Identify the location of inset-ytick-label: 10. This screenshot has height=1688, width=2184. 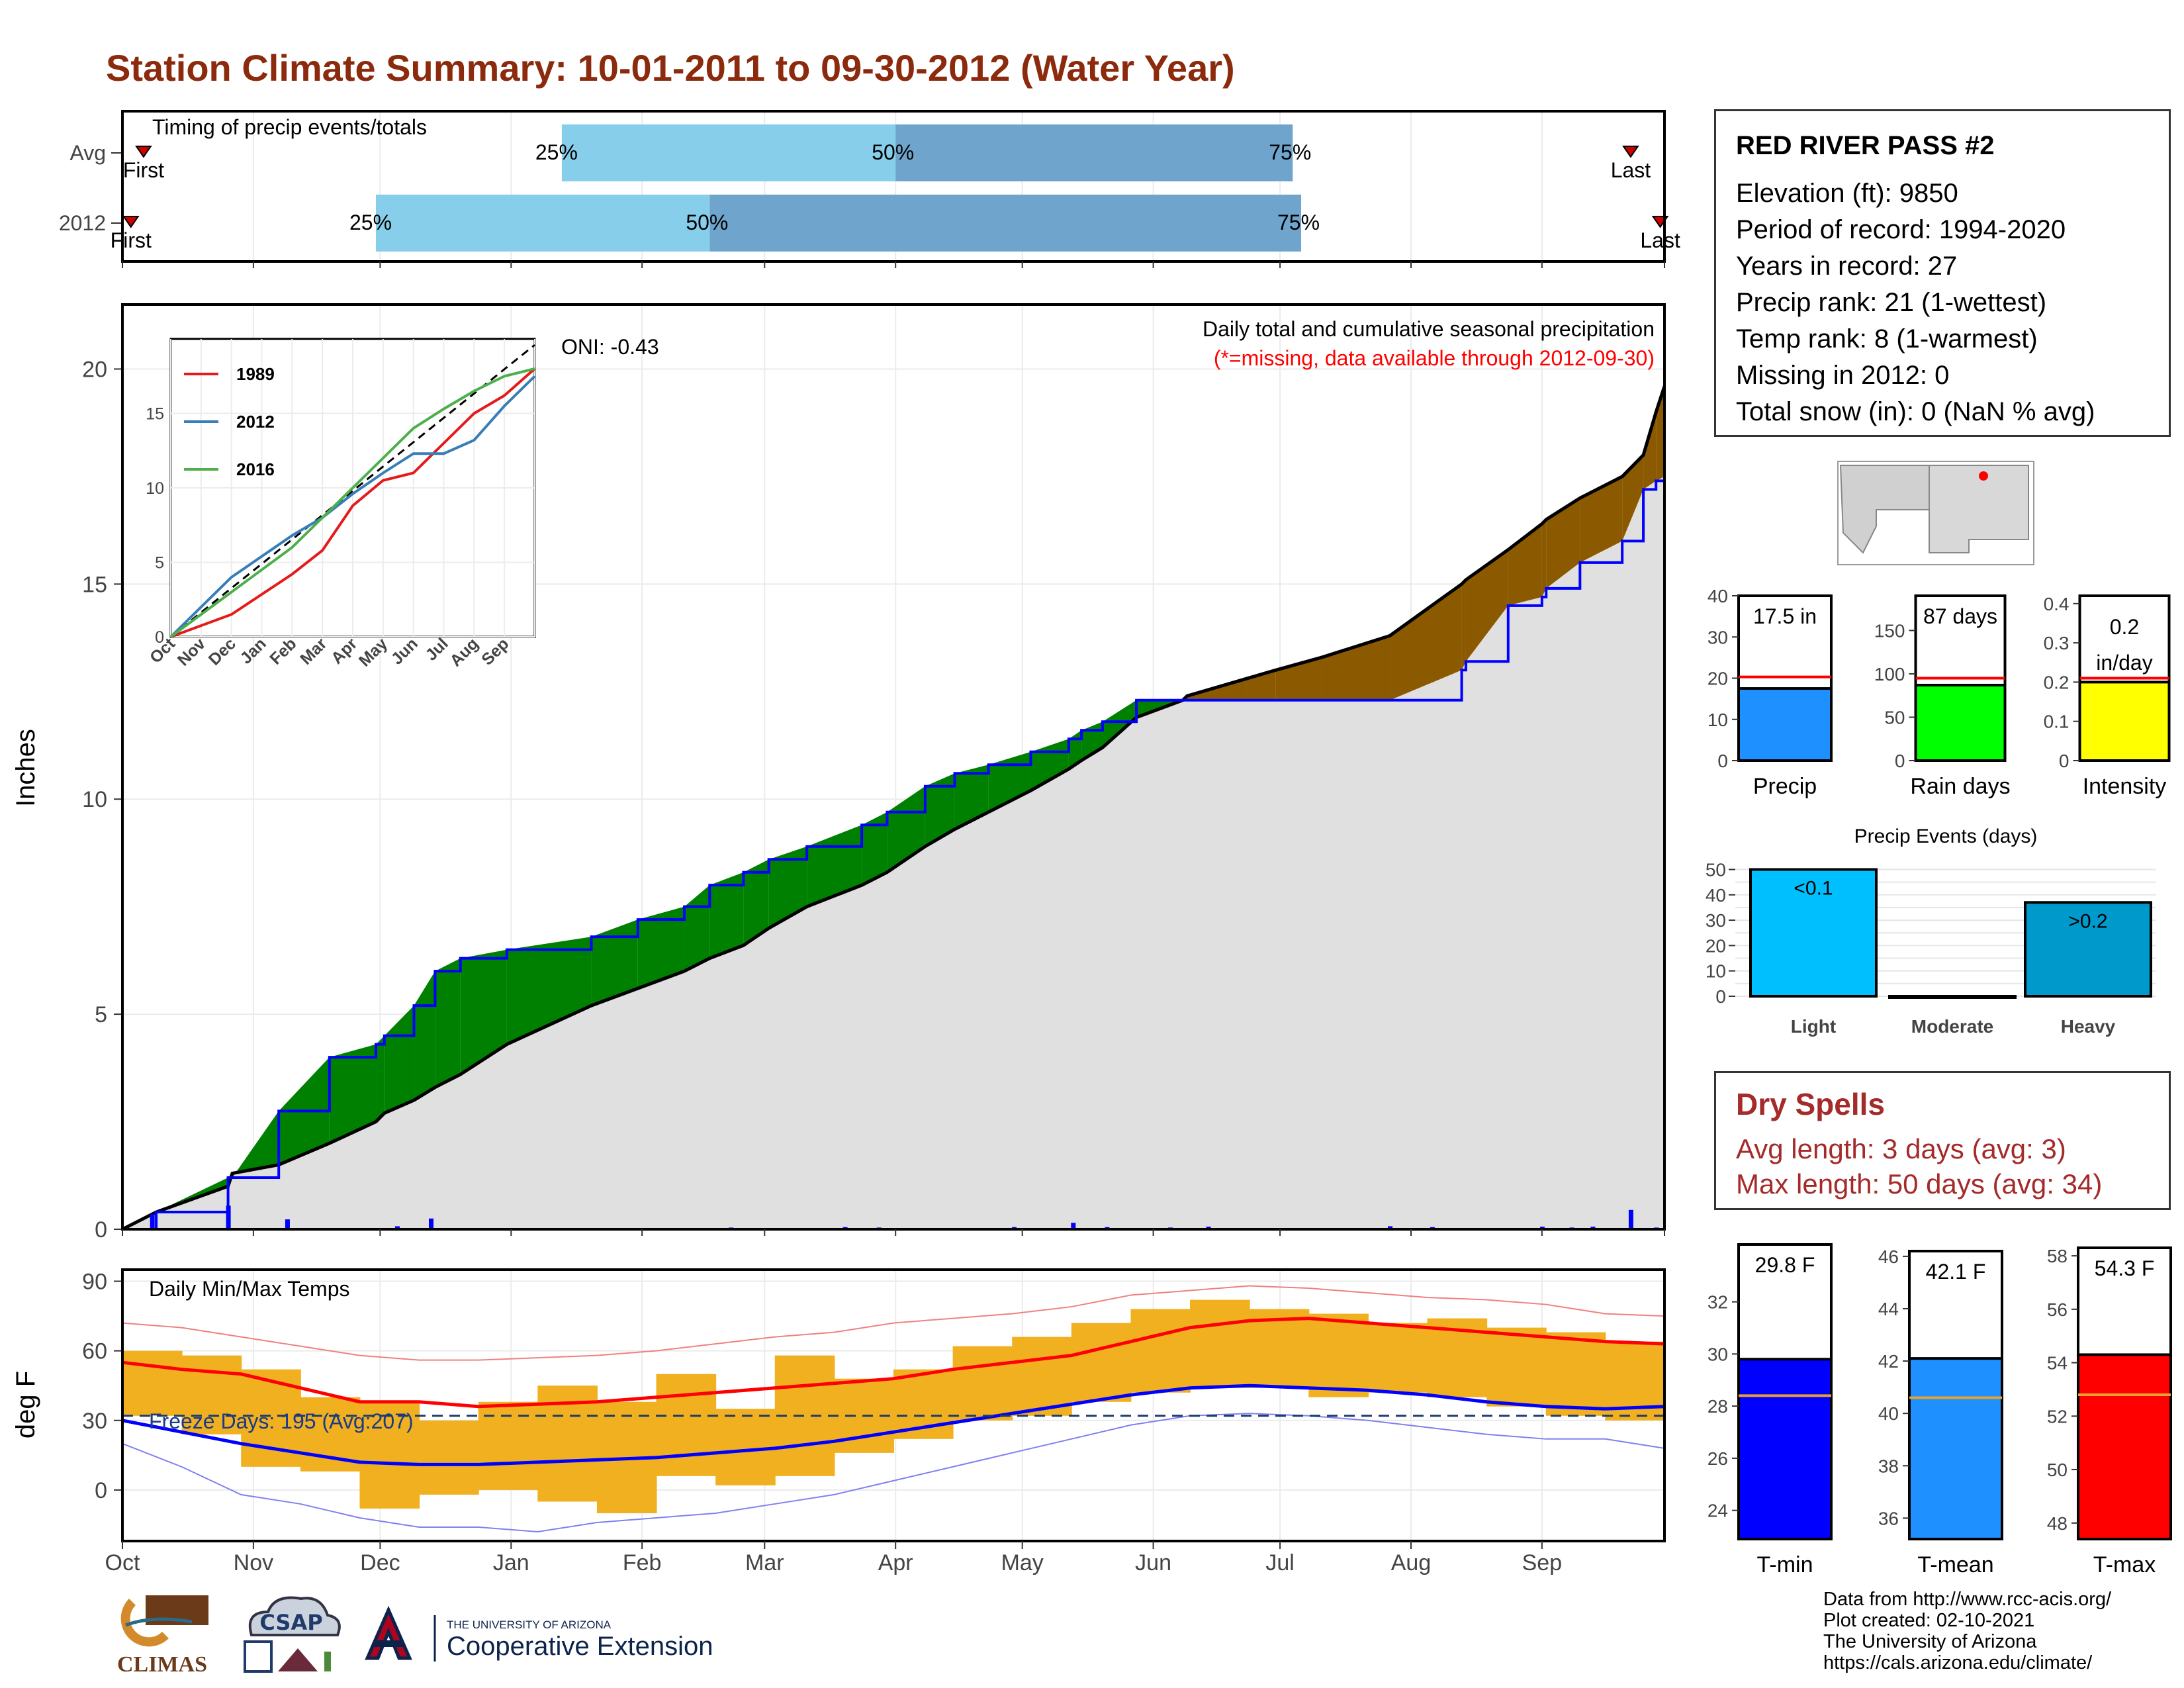
(155, 488).